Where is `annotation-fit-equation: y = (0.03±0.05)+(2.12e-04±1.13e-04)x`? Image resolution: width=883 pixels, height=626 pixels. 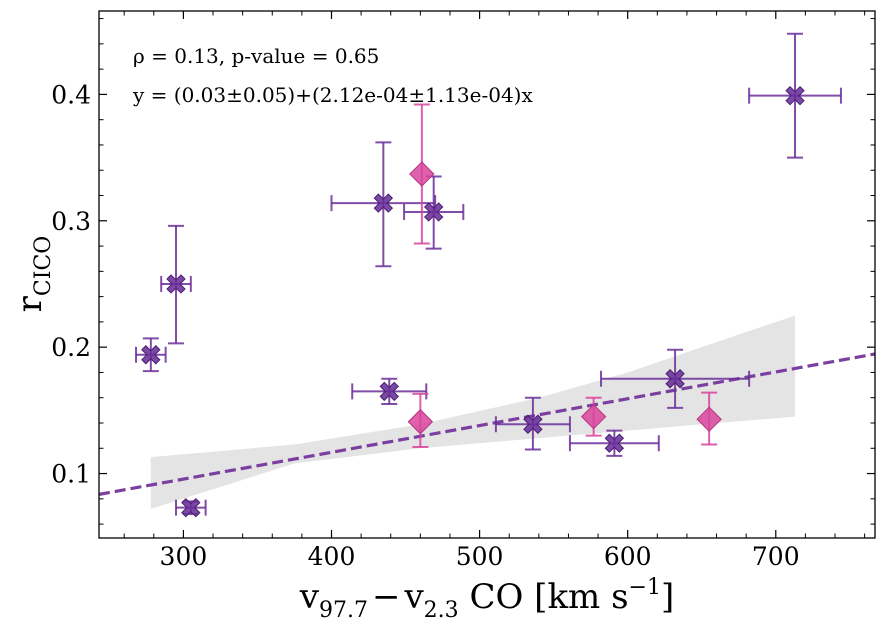 annotation-fit-equation: y = (0.03±0.05)+(2.12e-04±1.13e-04)x is located at coordinates (332, 95).